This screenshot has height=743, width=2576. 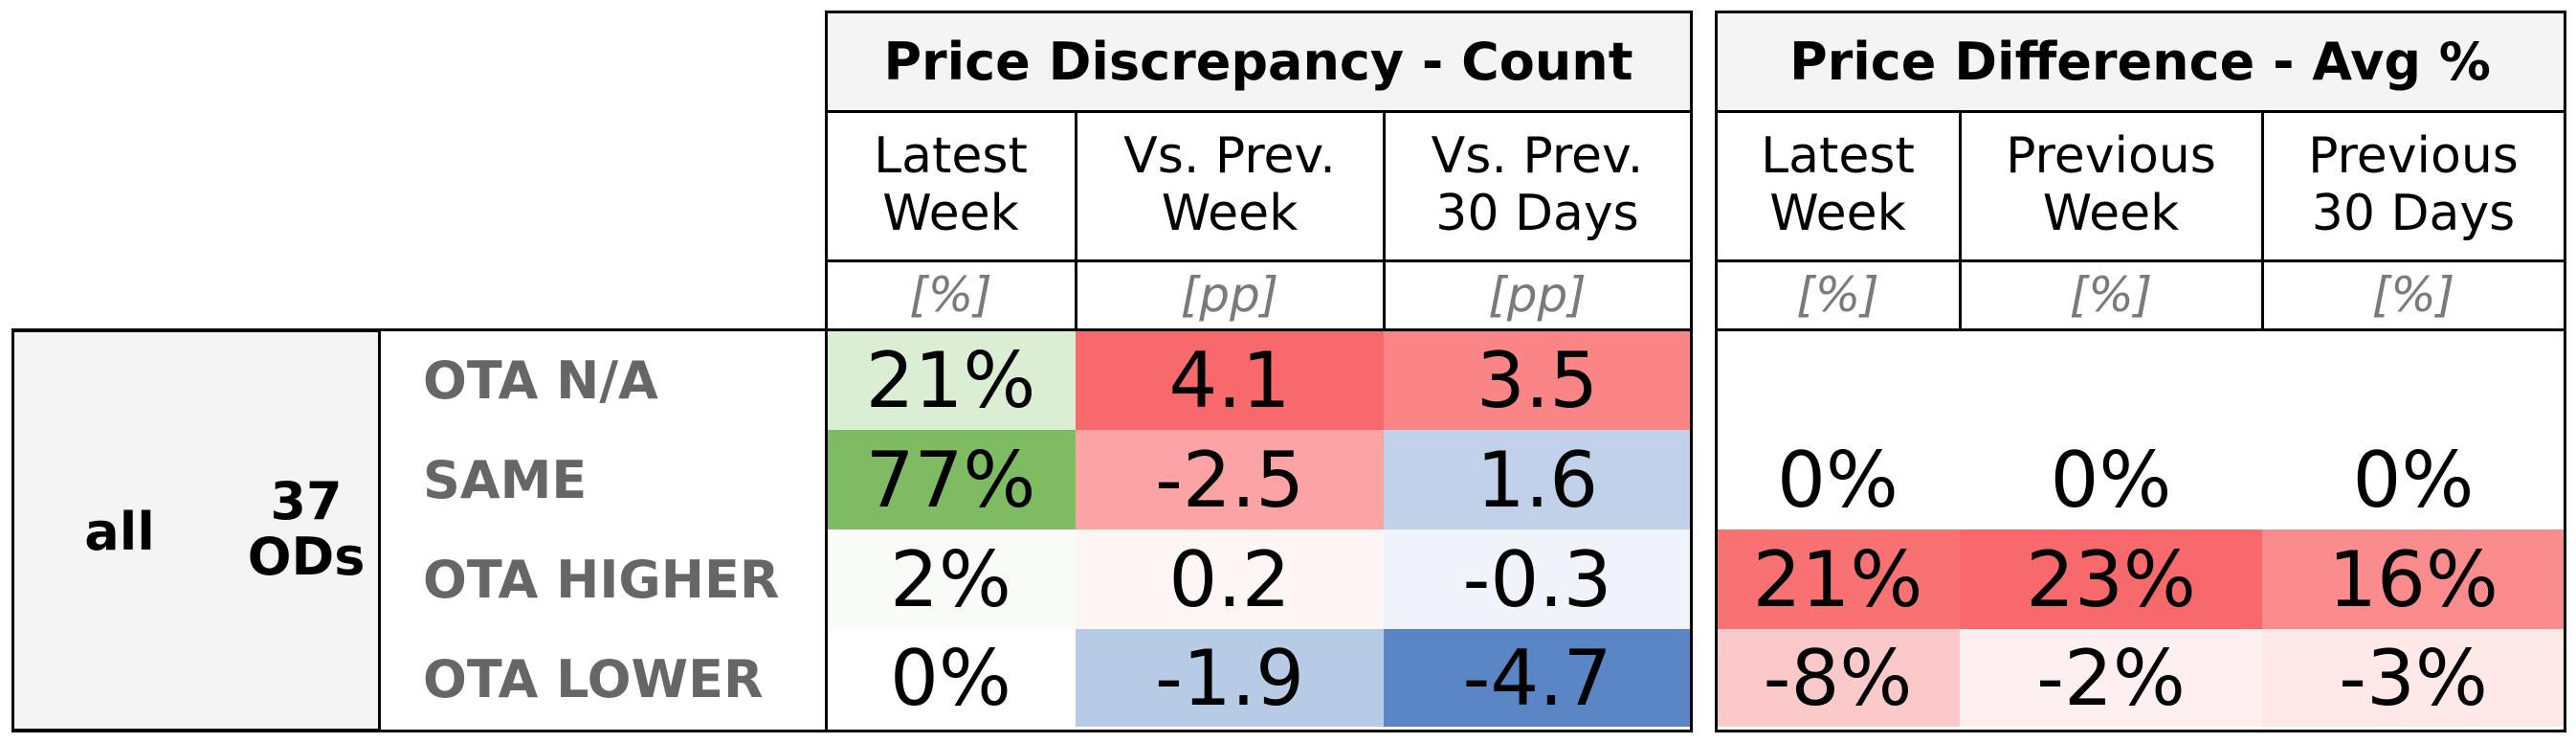 What do you see at coordinates (1230, 678) in the screenshot?
I see `table1-cell-r3-c1: -1.9` at bounding box center [1230, 678].